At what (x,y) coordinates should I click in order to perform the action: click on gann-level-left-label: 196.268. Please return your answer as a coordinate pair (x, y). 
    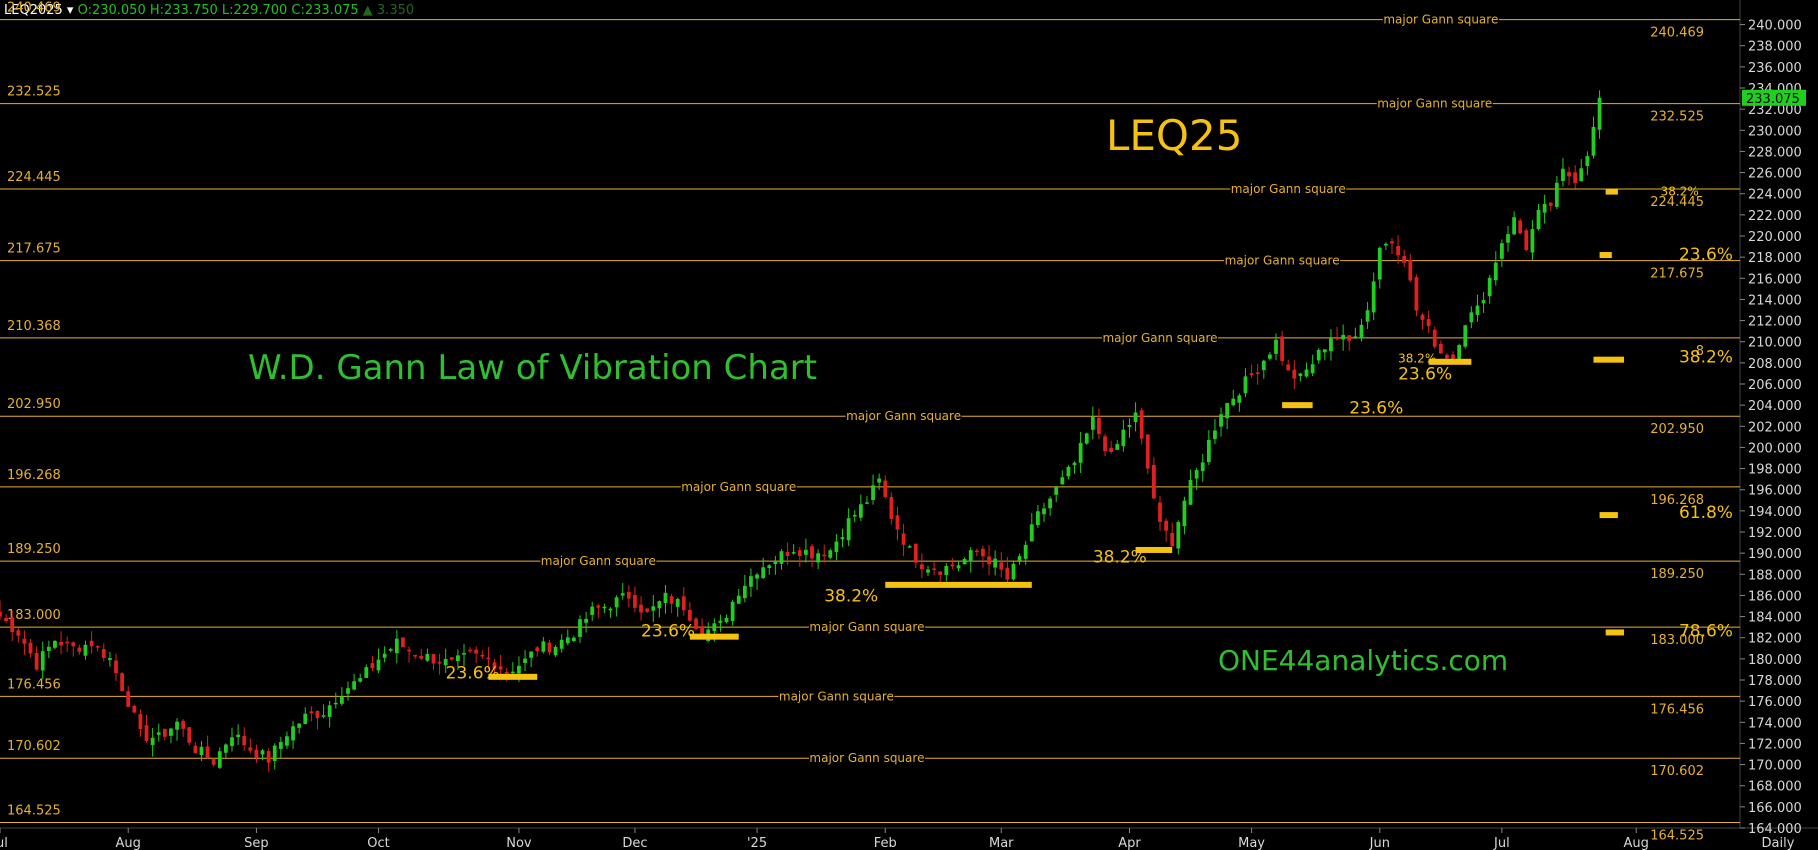
    Looking at the image, I should click on (34, 475).